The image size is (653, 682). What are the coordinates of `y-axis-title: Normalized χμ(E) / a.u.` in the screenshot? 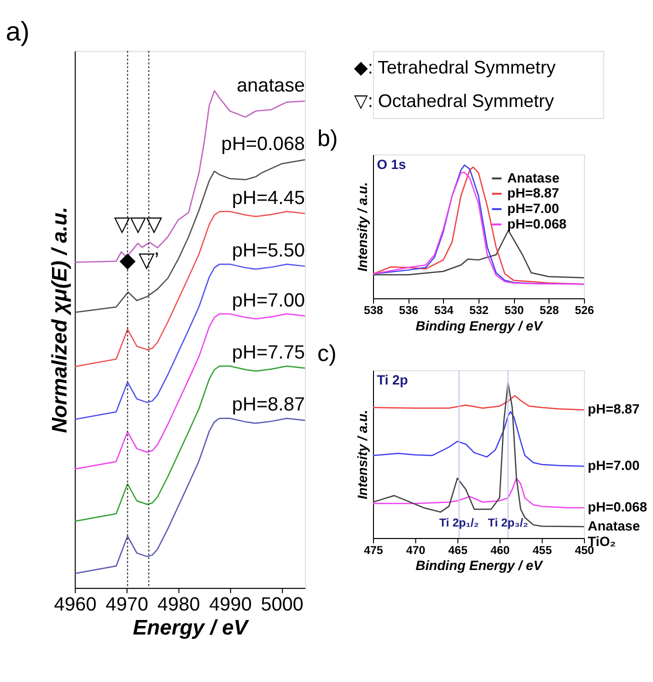 It's located at (60, 320).